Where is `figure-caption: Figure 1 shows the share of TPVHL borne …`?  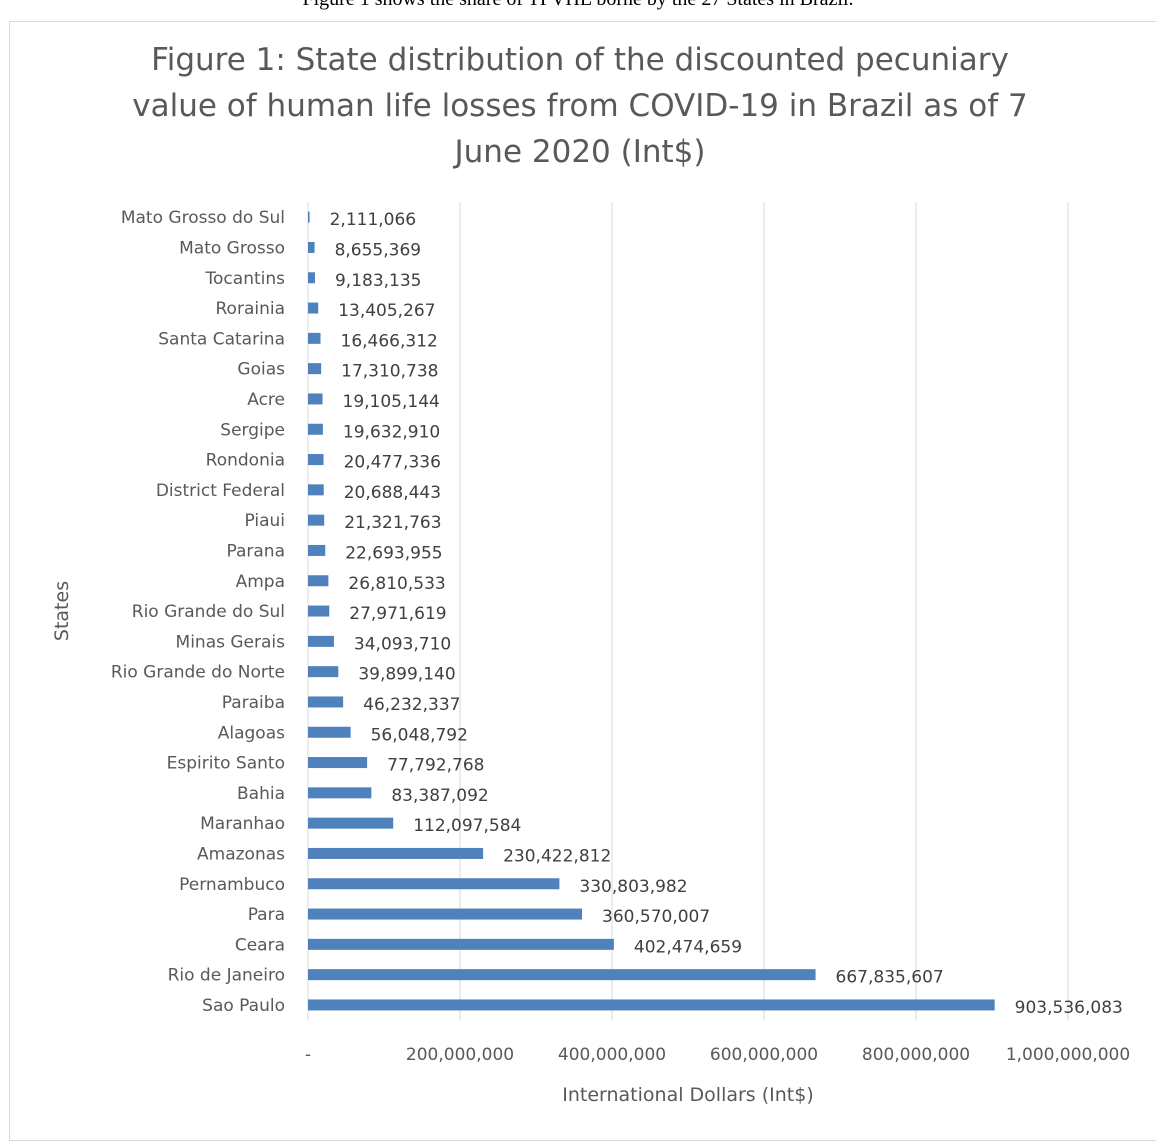
figure-caption: Figure 1 shows the share of TPVHL borne … is located at coordinates (578, 5).